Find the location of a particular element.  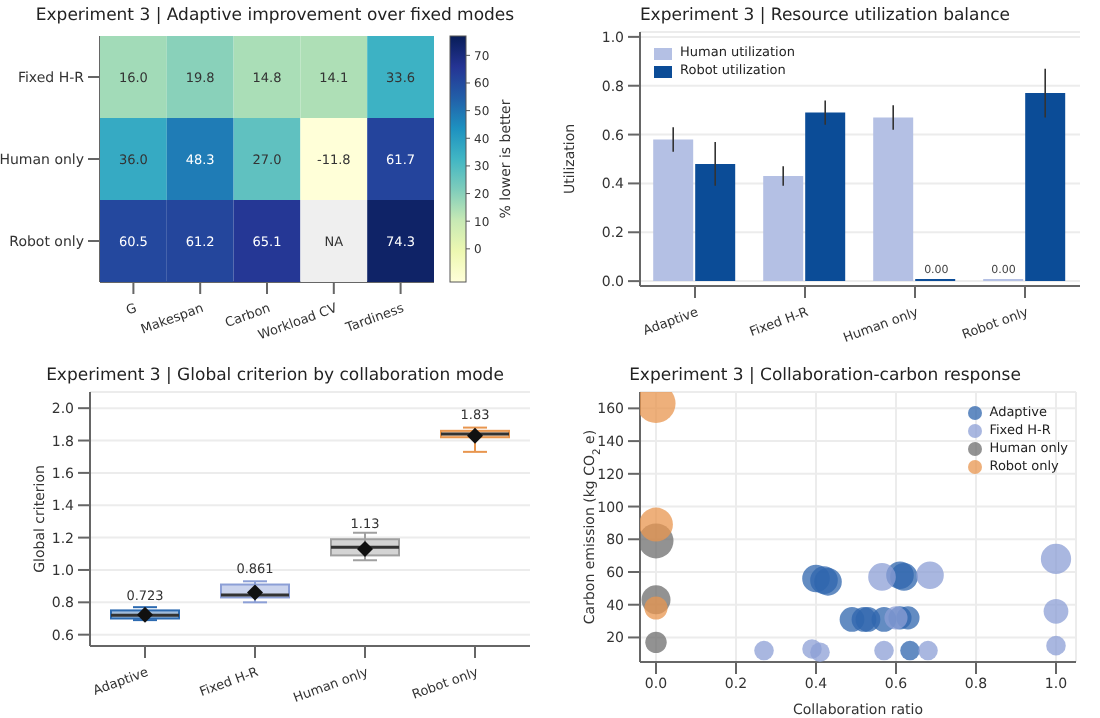

chart-title: Experiment 3 | Global criterion by collaboration mode is located at coordinates (275, 376).